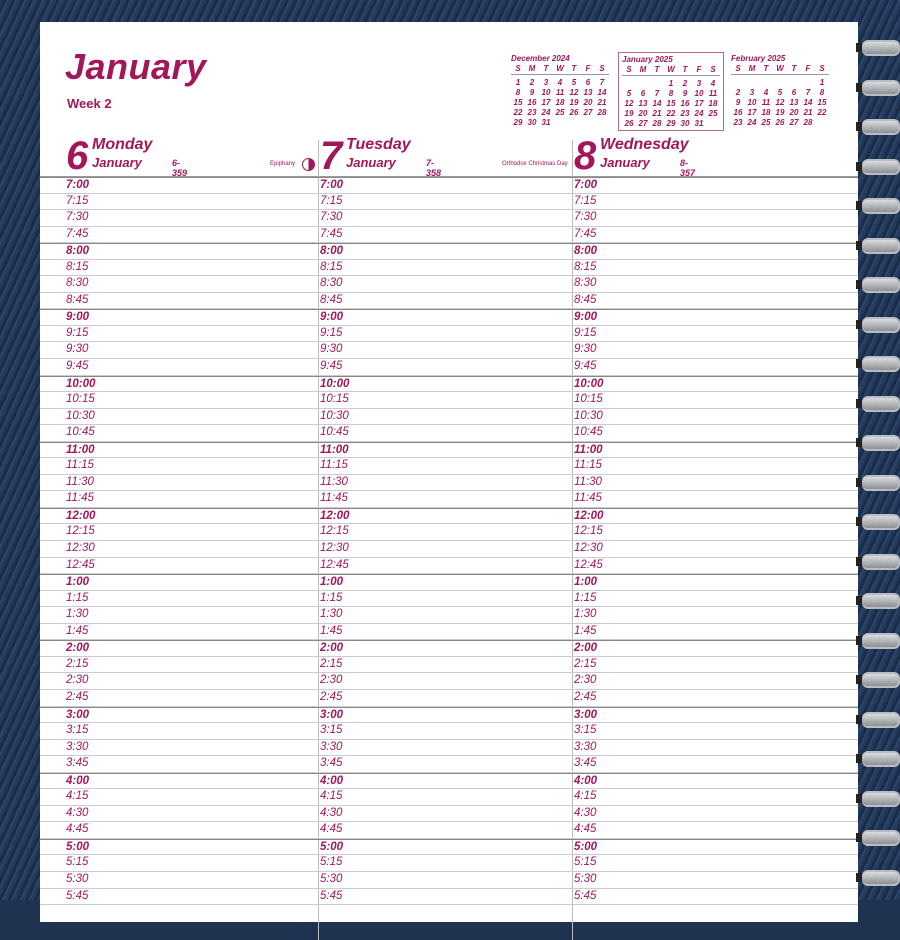  I want to click on time-row: 9:00 9:00 9:00, so click(449, 317).